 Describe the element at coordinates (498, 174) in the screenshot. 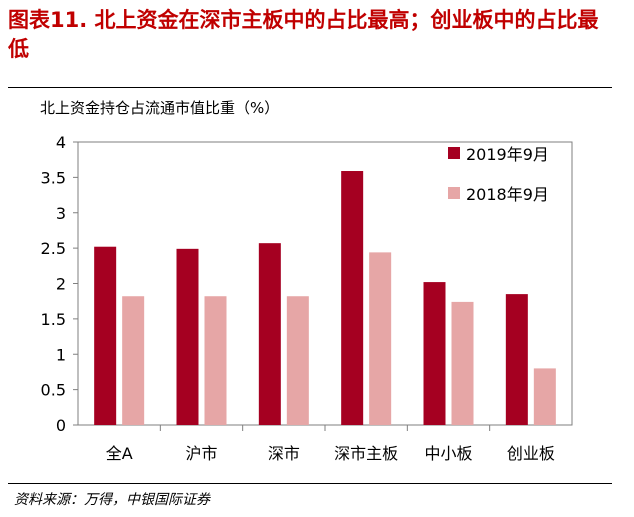

I see `chart-legend: 2019年9月 2018年9月` at that location.